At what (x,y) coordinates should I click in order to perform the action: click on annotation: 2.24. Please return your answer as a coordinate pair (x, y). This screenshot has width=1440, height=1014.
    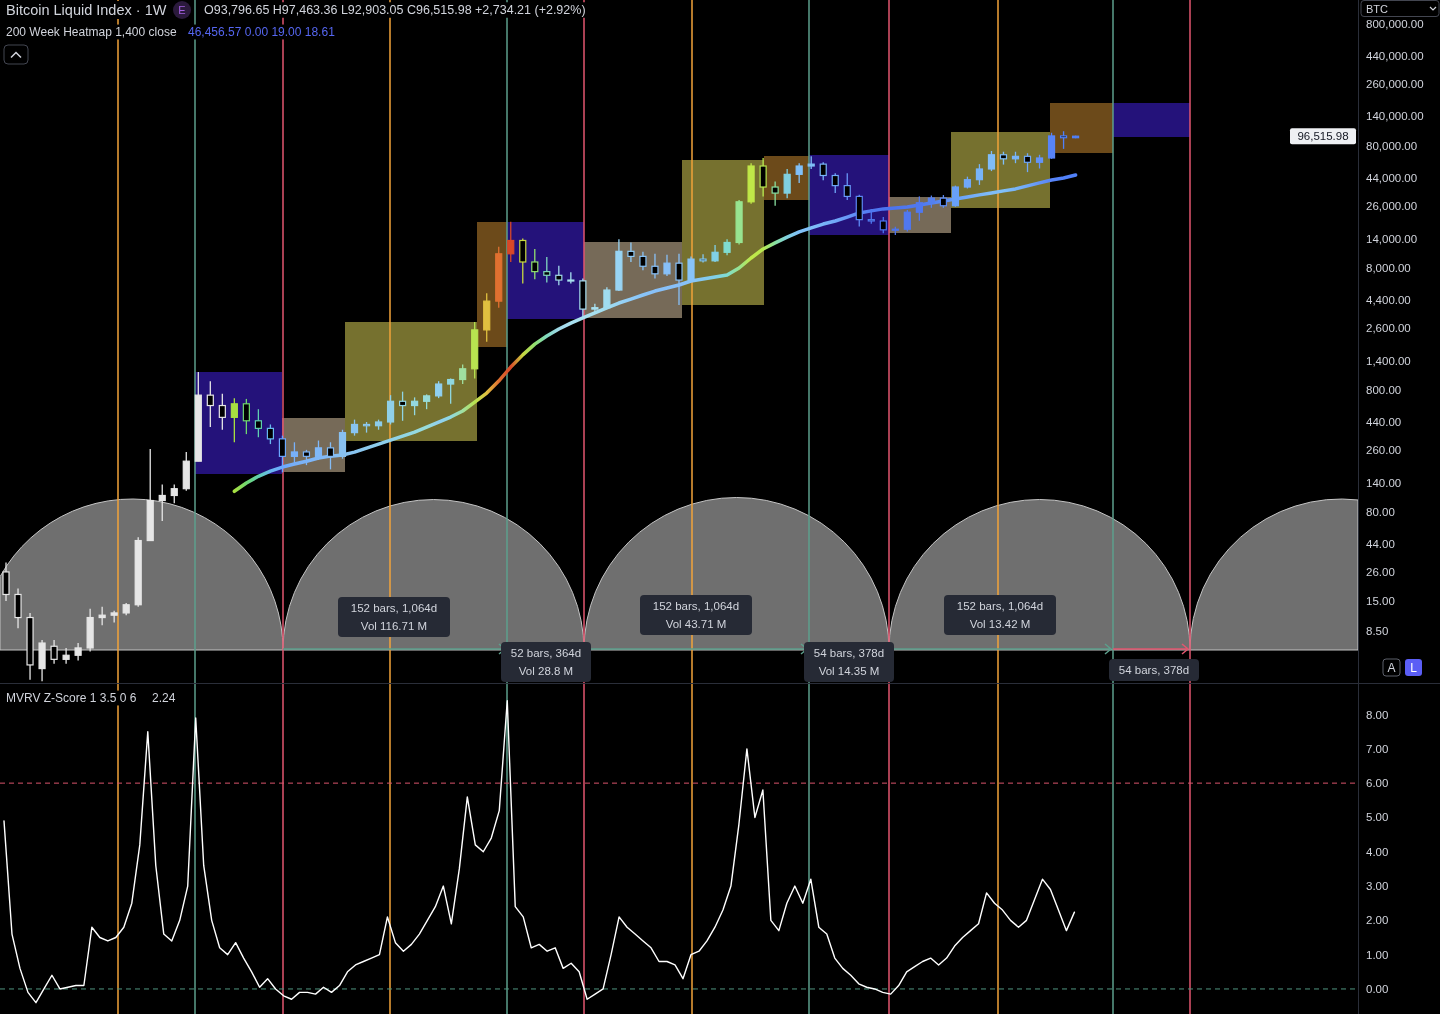
    Looking at the image, I should click on (164, 698).